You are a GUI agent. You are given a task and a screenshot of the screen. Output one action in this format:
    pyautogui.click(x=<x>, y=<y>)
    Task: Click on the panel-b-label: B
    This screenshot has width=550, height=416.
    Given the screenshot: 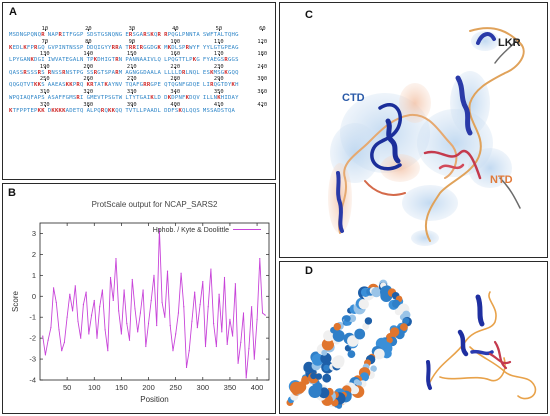 What is the action you would take?
    pyautogui.click(x=12, y=193)
    